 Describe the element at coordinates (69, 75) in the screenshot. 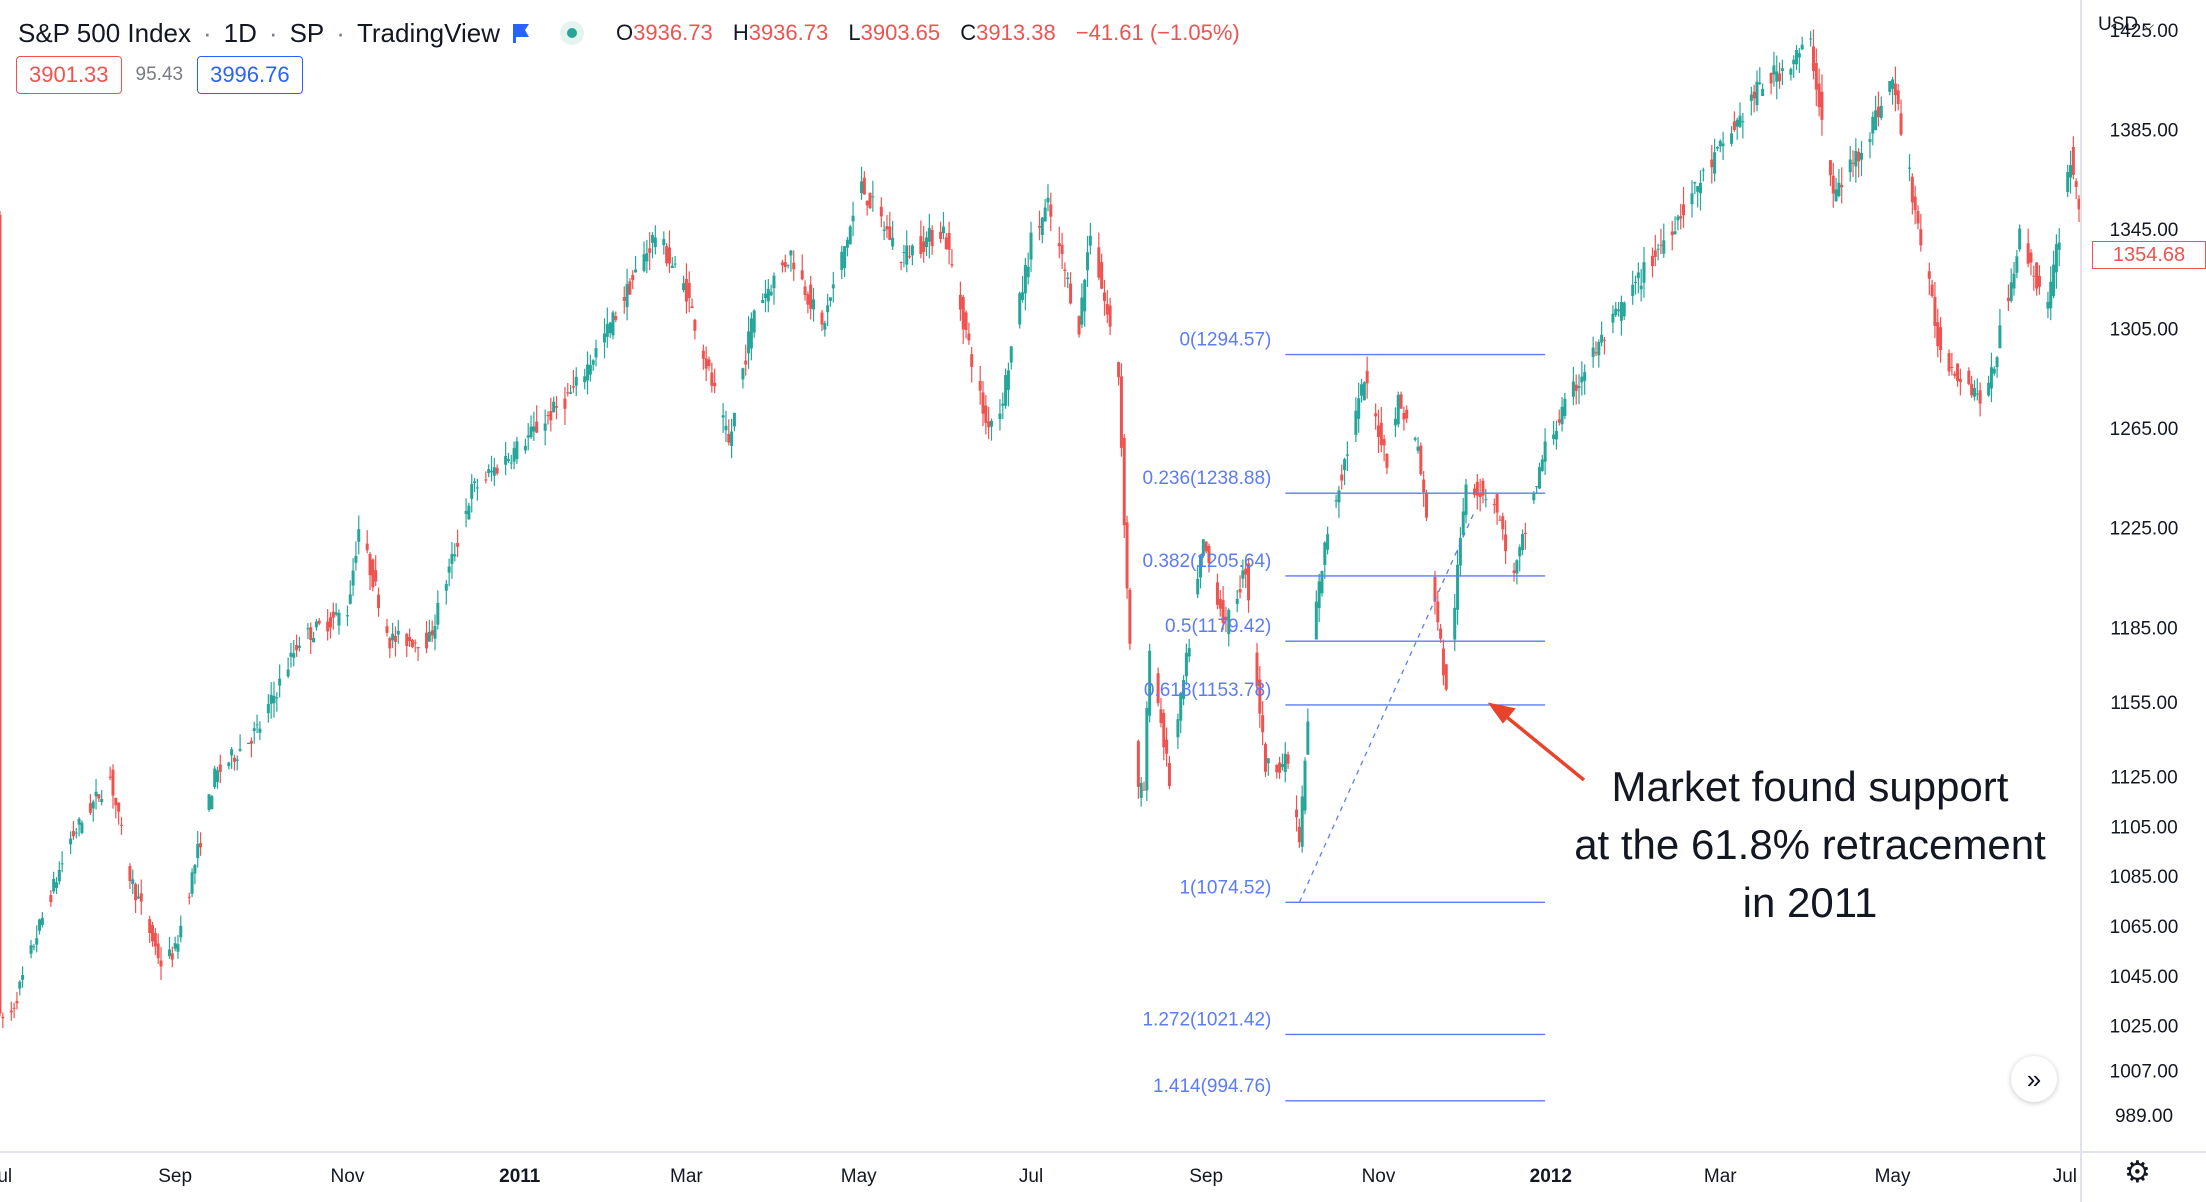

I see `sell-button: 3901.33` at that location.